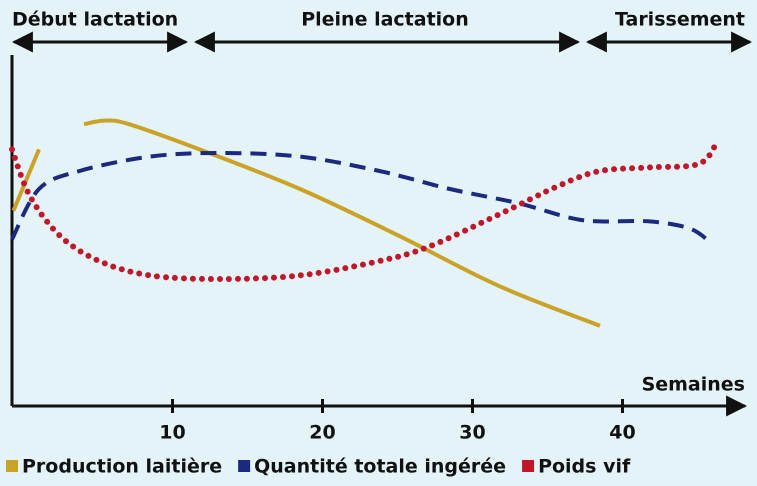 The image size is (757, 486). Describe the element at coordinates (584, 467) in the screenshot. I see `legend-label: Poids vif` at that location.